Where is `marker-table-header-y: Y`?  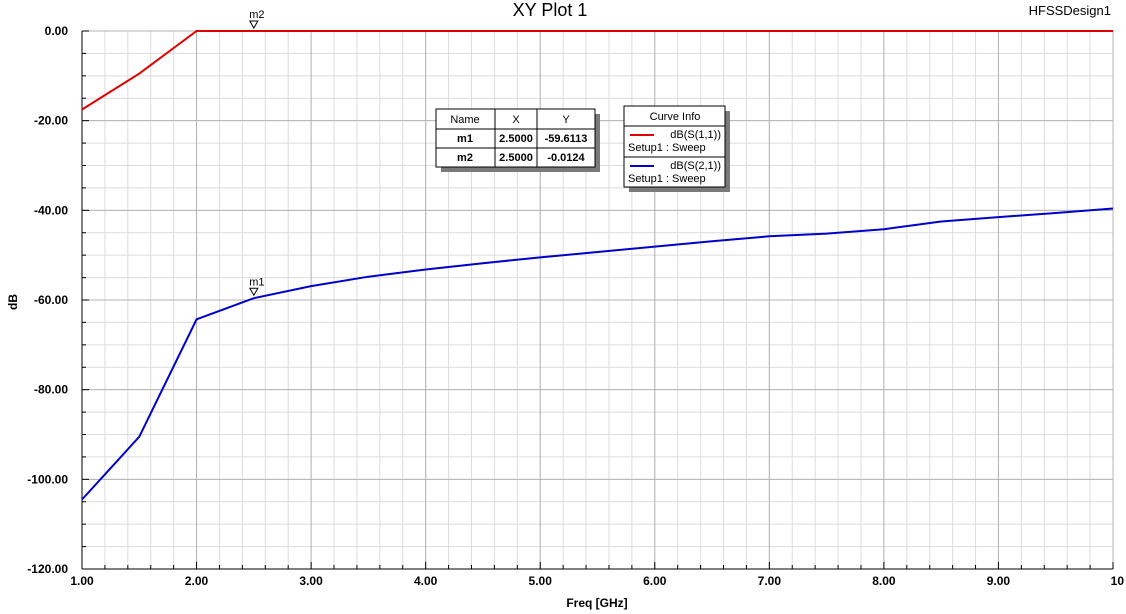 marker-table-header-y: Y is located at coordinates (566, 120).